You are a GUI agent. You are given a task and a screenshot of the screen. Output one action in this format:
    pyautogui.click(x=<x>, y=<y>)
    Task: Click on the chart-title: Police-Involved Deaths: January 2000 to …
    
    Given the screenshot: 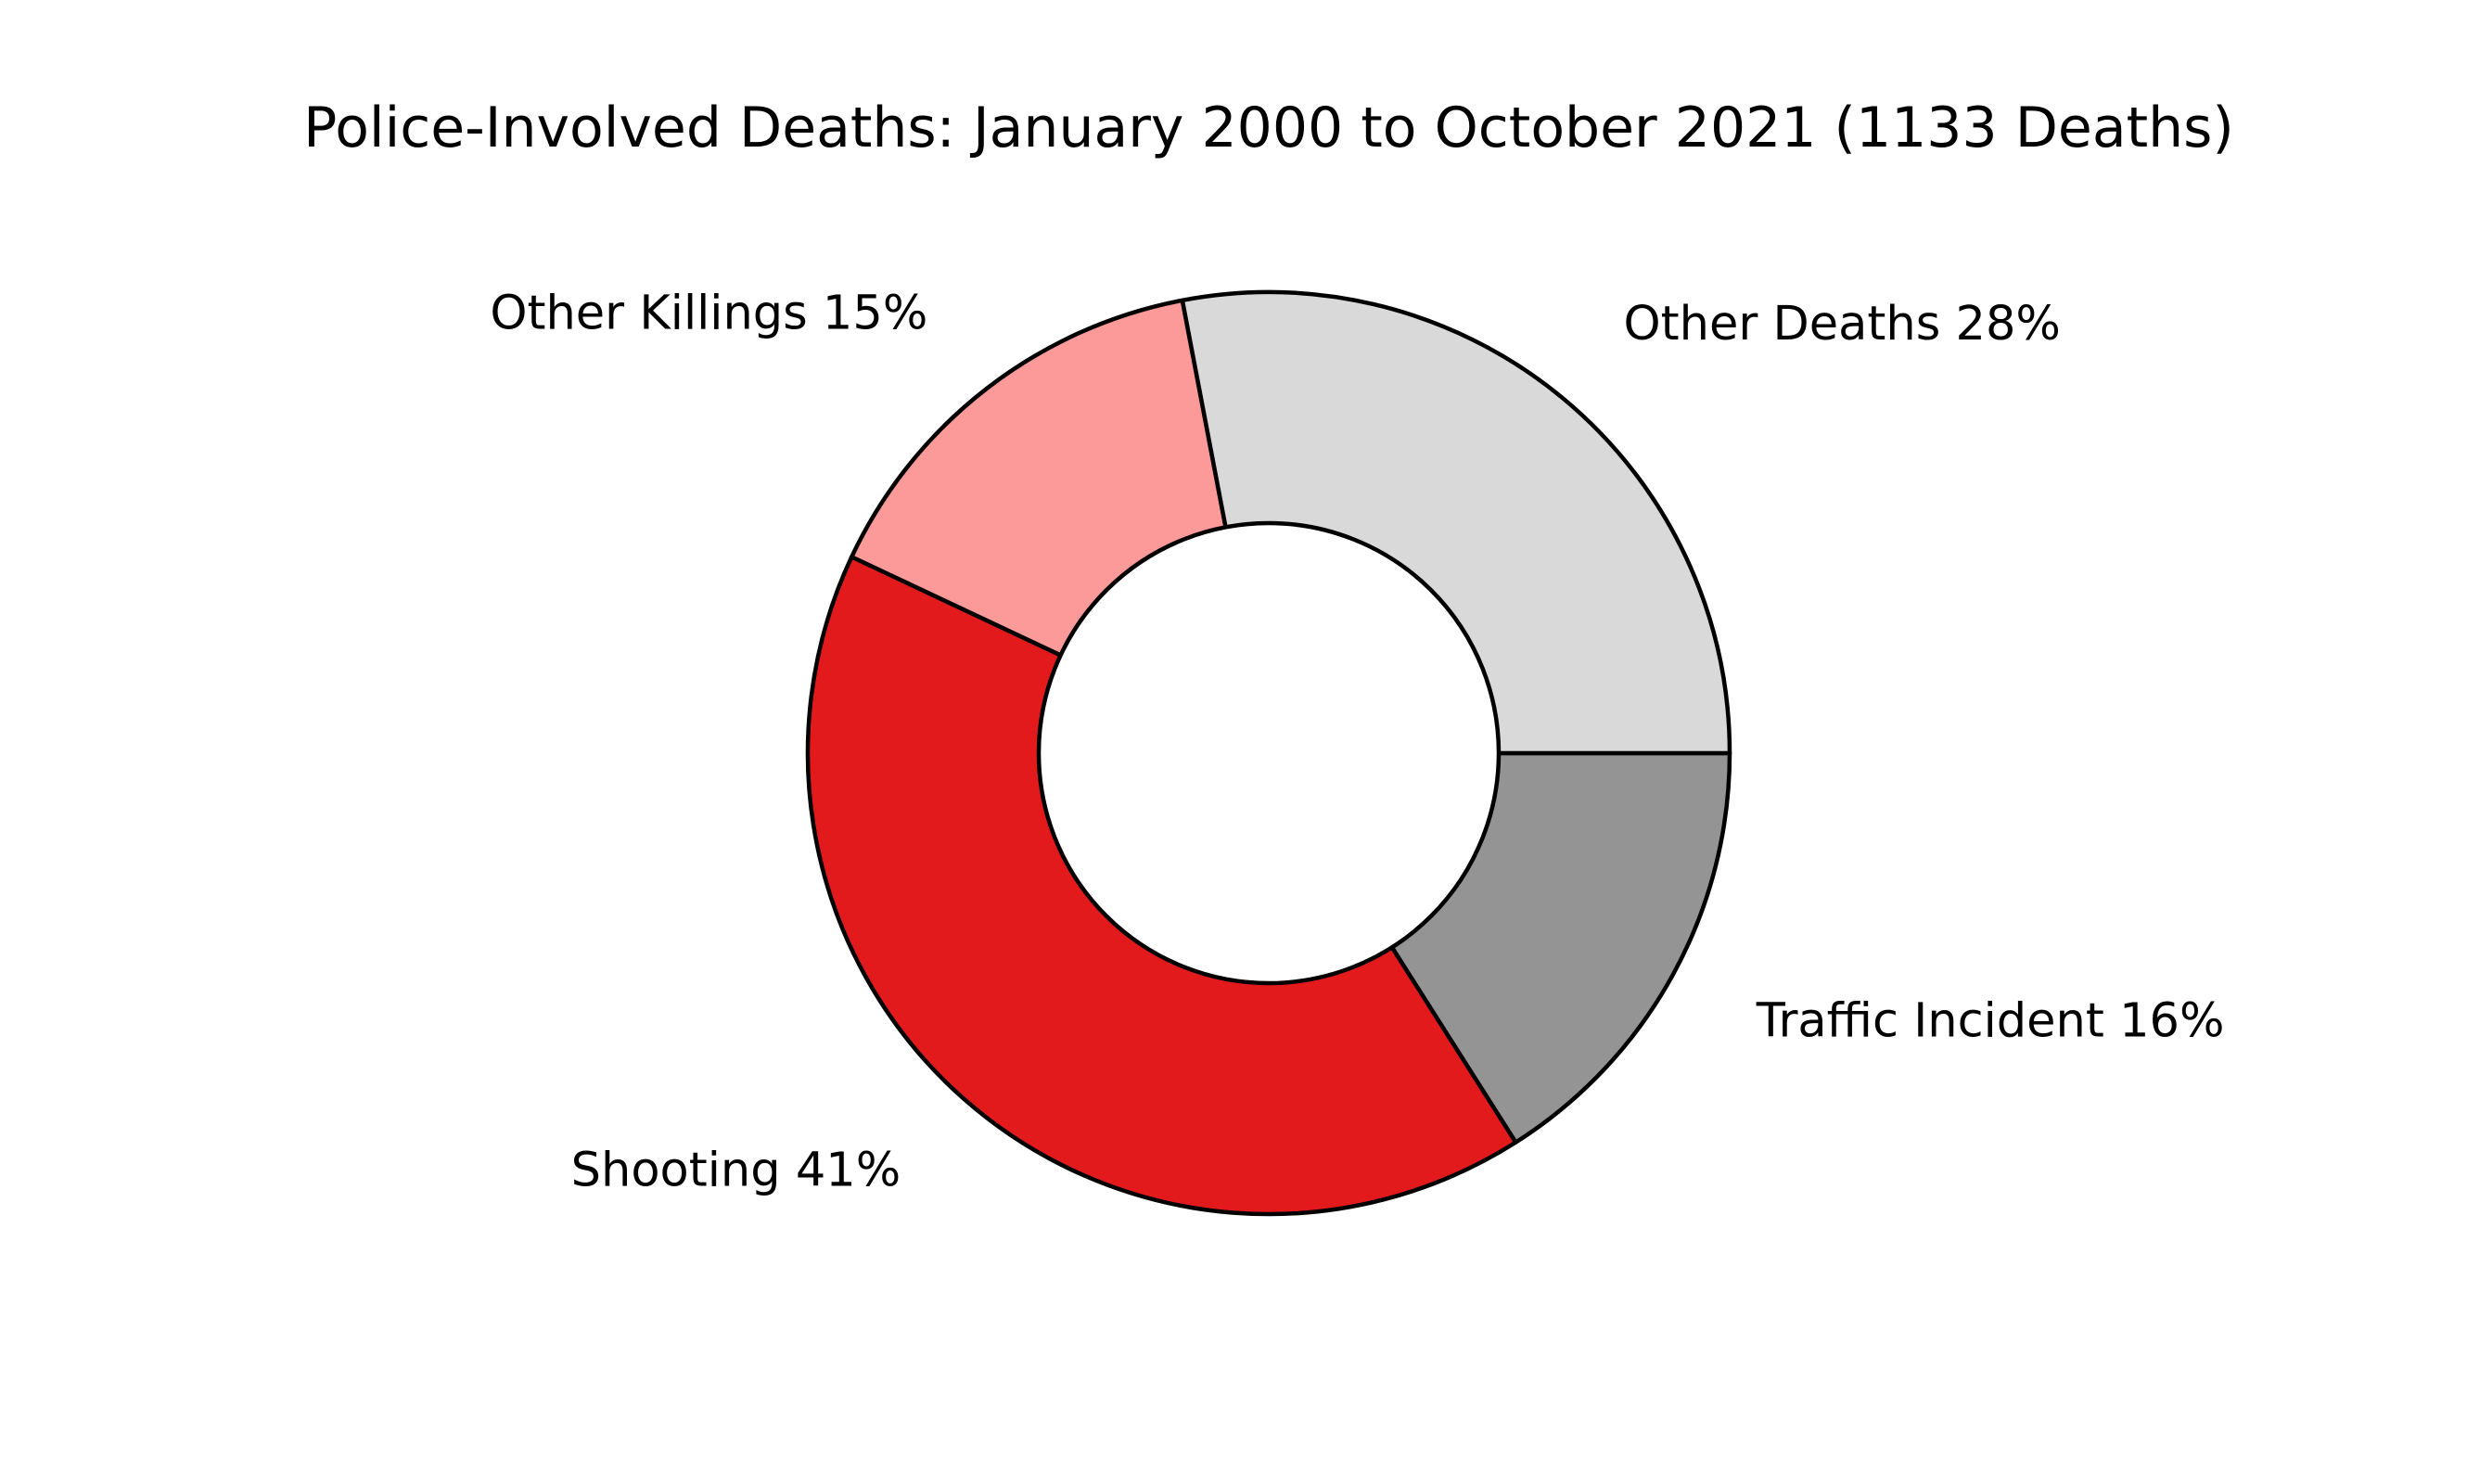 What is the action you would take?
    pyautogui.click(x=1268, y=128)
    